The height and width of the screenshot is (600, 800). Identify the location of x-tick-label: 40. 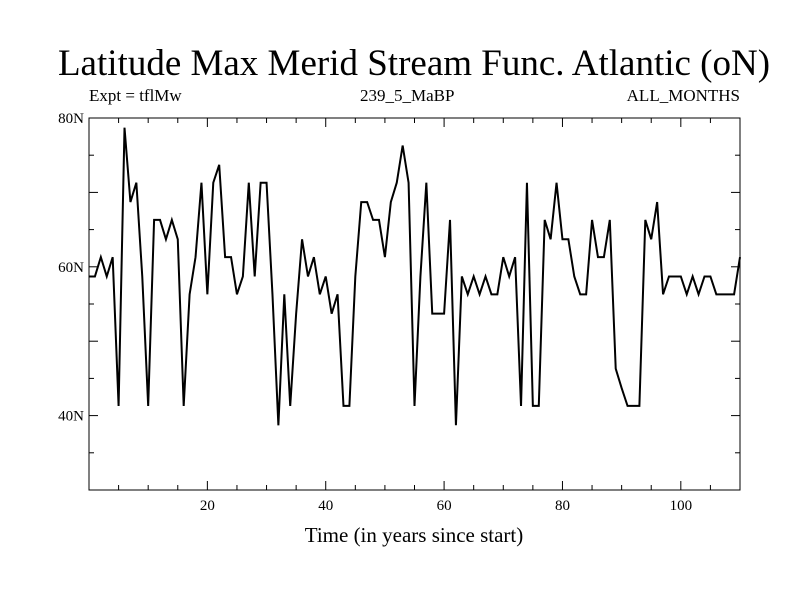
(325, 506).